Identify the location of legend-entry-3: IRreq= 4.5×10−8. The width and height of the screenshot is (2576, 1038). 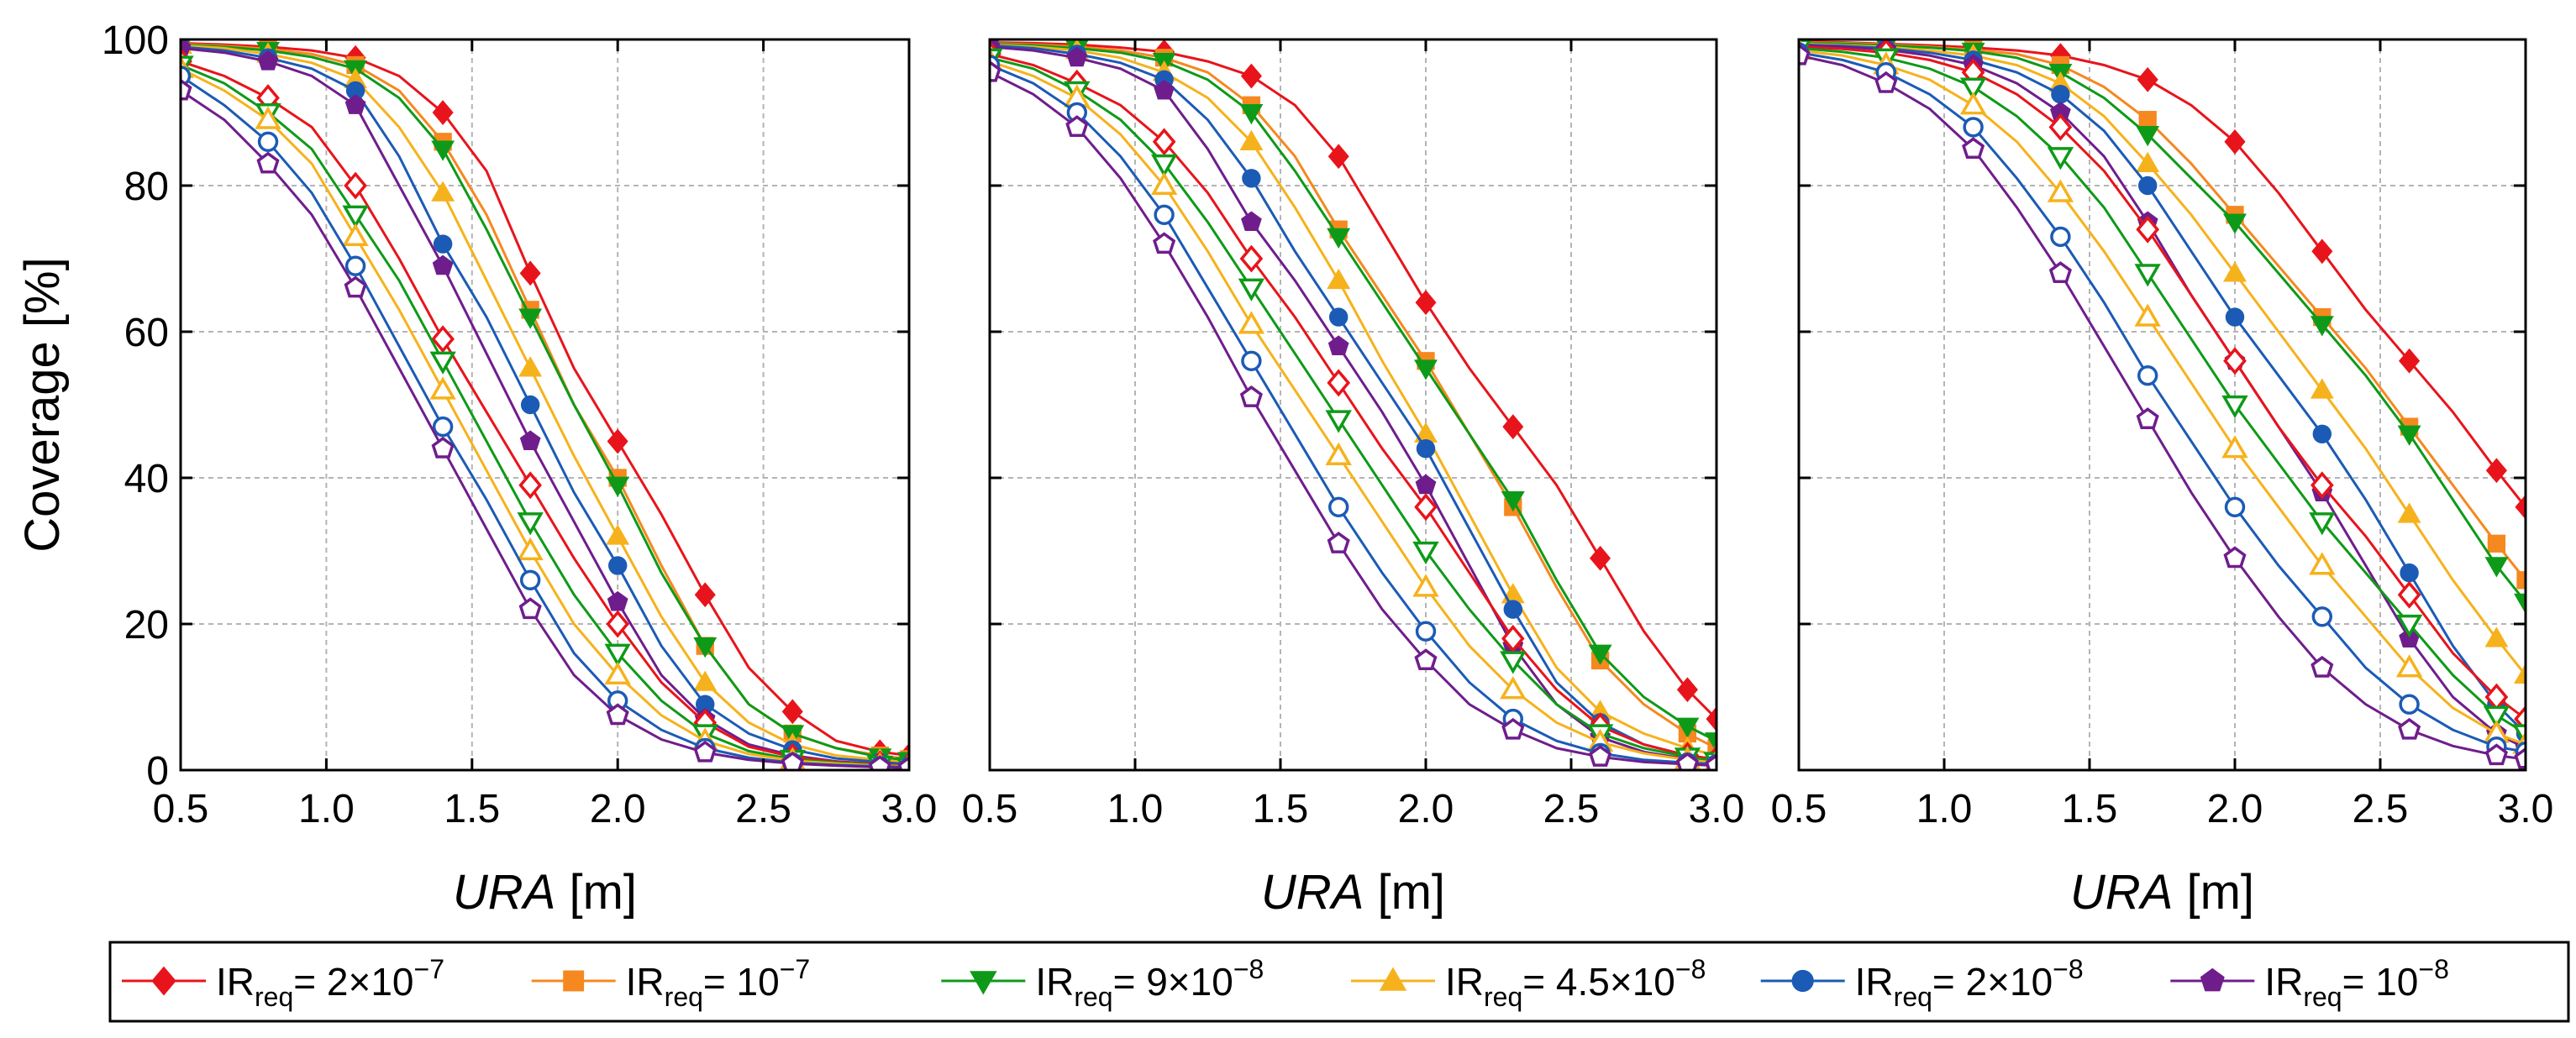
(1528, 983).